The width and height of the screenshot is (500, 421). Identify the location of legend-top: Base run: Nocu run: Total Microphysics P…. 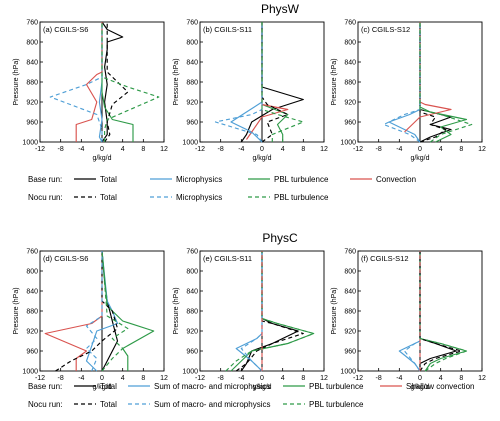
(222, 188).